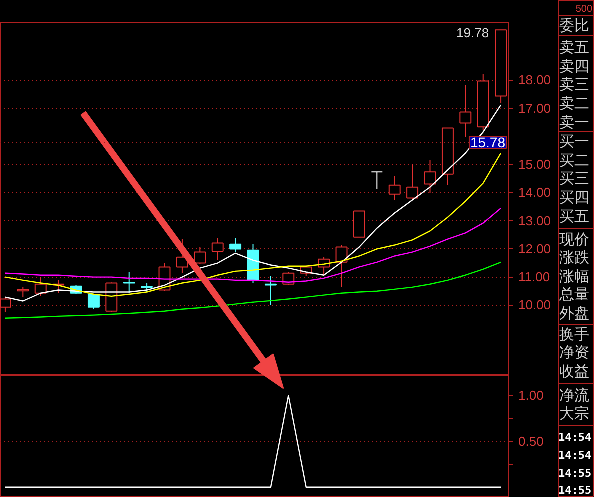 This screenshot has height=497, width=594. I want to click on y-tick-label: 13.00, so click(535, 220).